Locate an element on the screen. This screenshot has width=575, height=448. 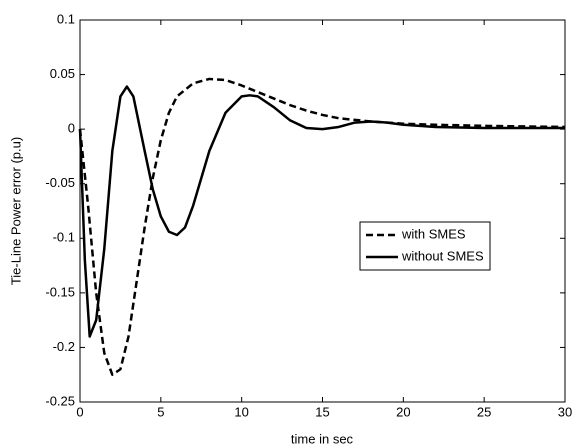
y-tick-label: 0 is located at coordinates (71, 128).